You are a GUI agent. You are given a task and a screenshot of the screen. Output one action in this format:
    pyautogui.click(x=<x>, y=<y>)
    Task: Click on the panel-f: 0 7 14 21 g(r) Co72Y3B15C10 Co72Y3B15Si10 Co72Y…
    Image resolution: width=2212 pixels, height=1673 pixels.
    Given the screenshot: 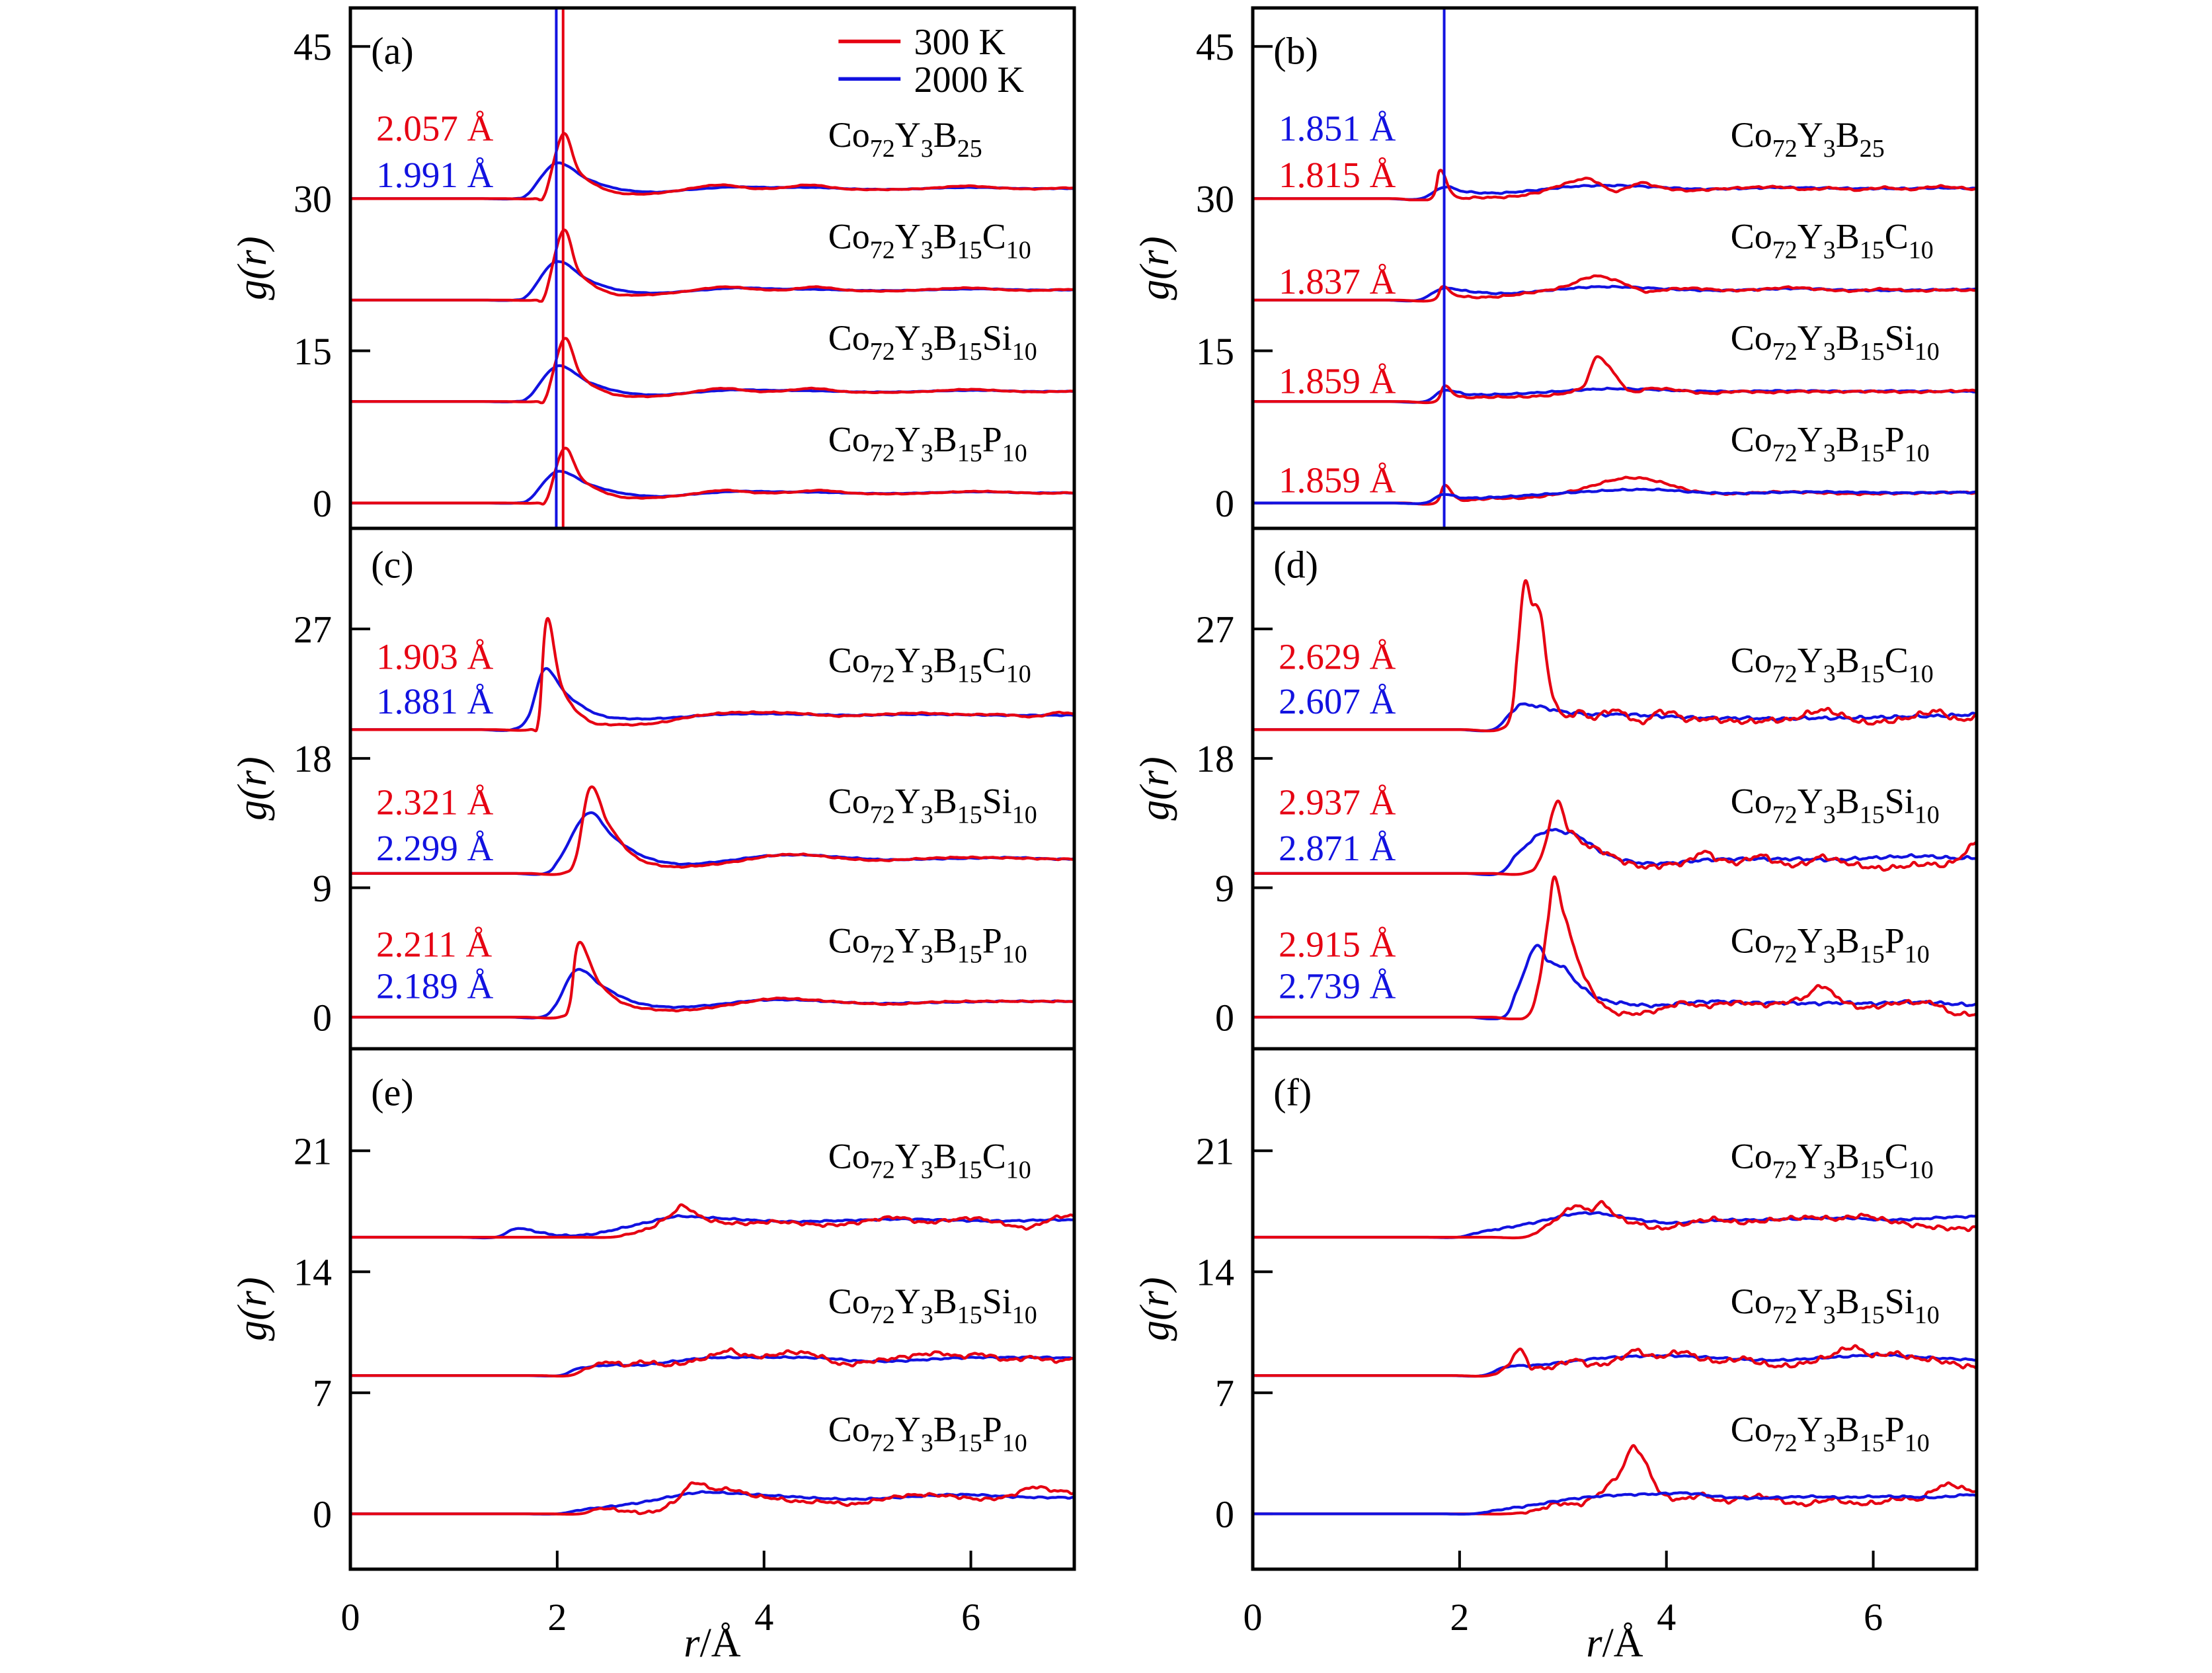 What is the action you would take?
    pyautogui.click(x=1555, y=1356)
    